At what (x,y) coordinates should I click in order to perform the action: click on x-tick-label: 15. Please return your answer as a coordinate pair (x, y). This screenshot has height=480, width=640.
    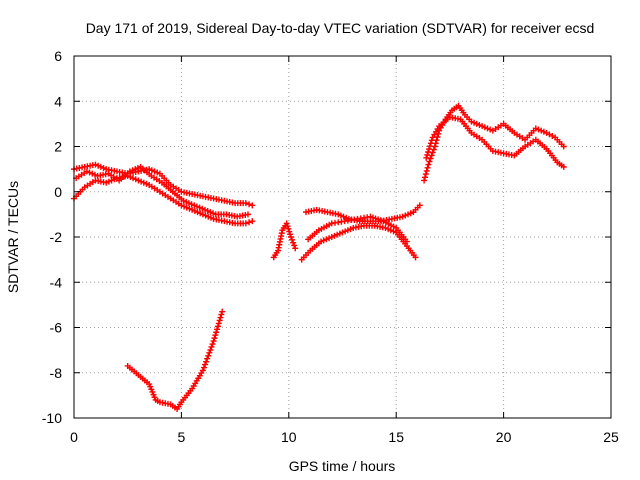
    Looking at the image, I should click on (396, 437).